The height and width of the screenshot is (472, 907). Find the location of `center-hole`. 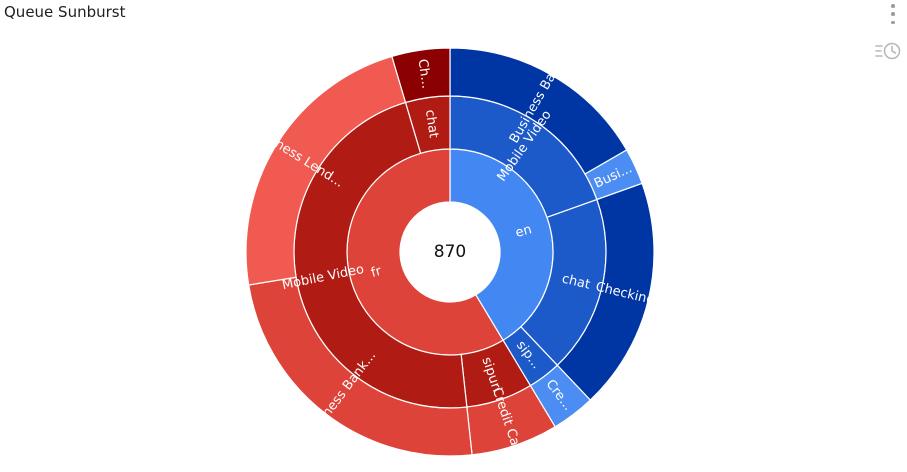

center-hole is located at coordinates (450, 252).